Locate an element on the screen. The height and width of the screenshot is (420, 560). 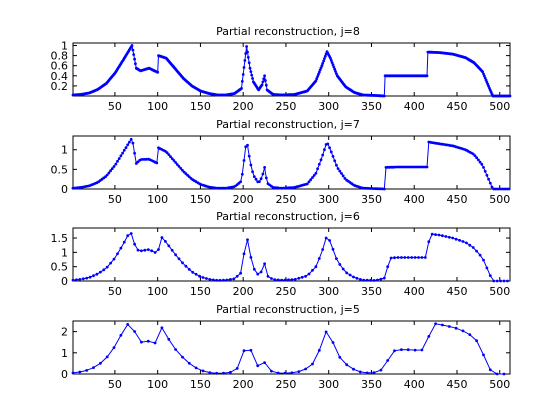
x-tick-label: 450 is located at coordinates (456, 384).